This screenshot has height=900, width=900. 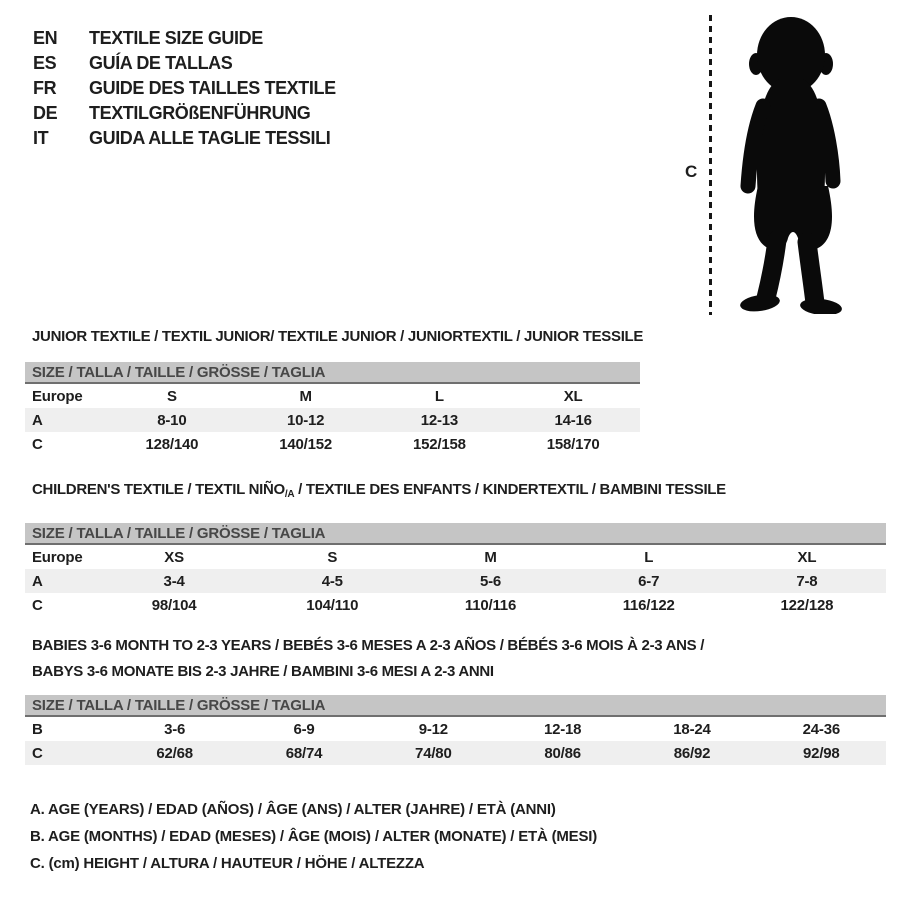 I want to click on table-row: C 128/140 140/152 152/158 158/170, so click(x=332, y=444).